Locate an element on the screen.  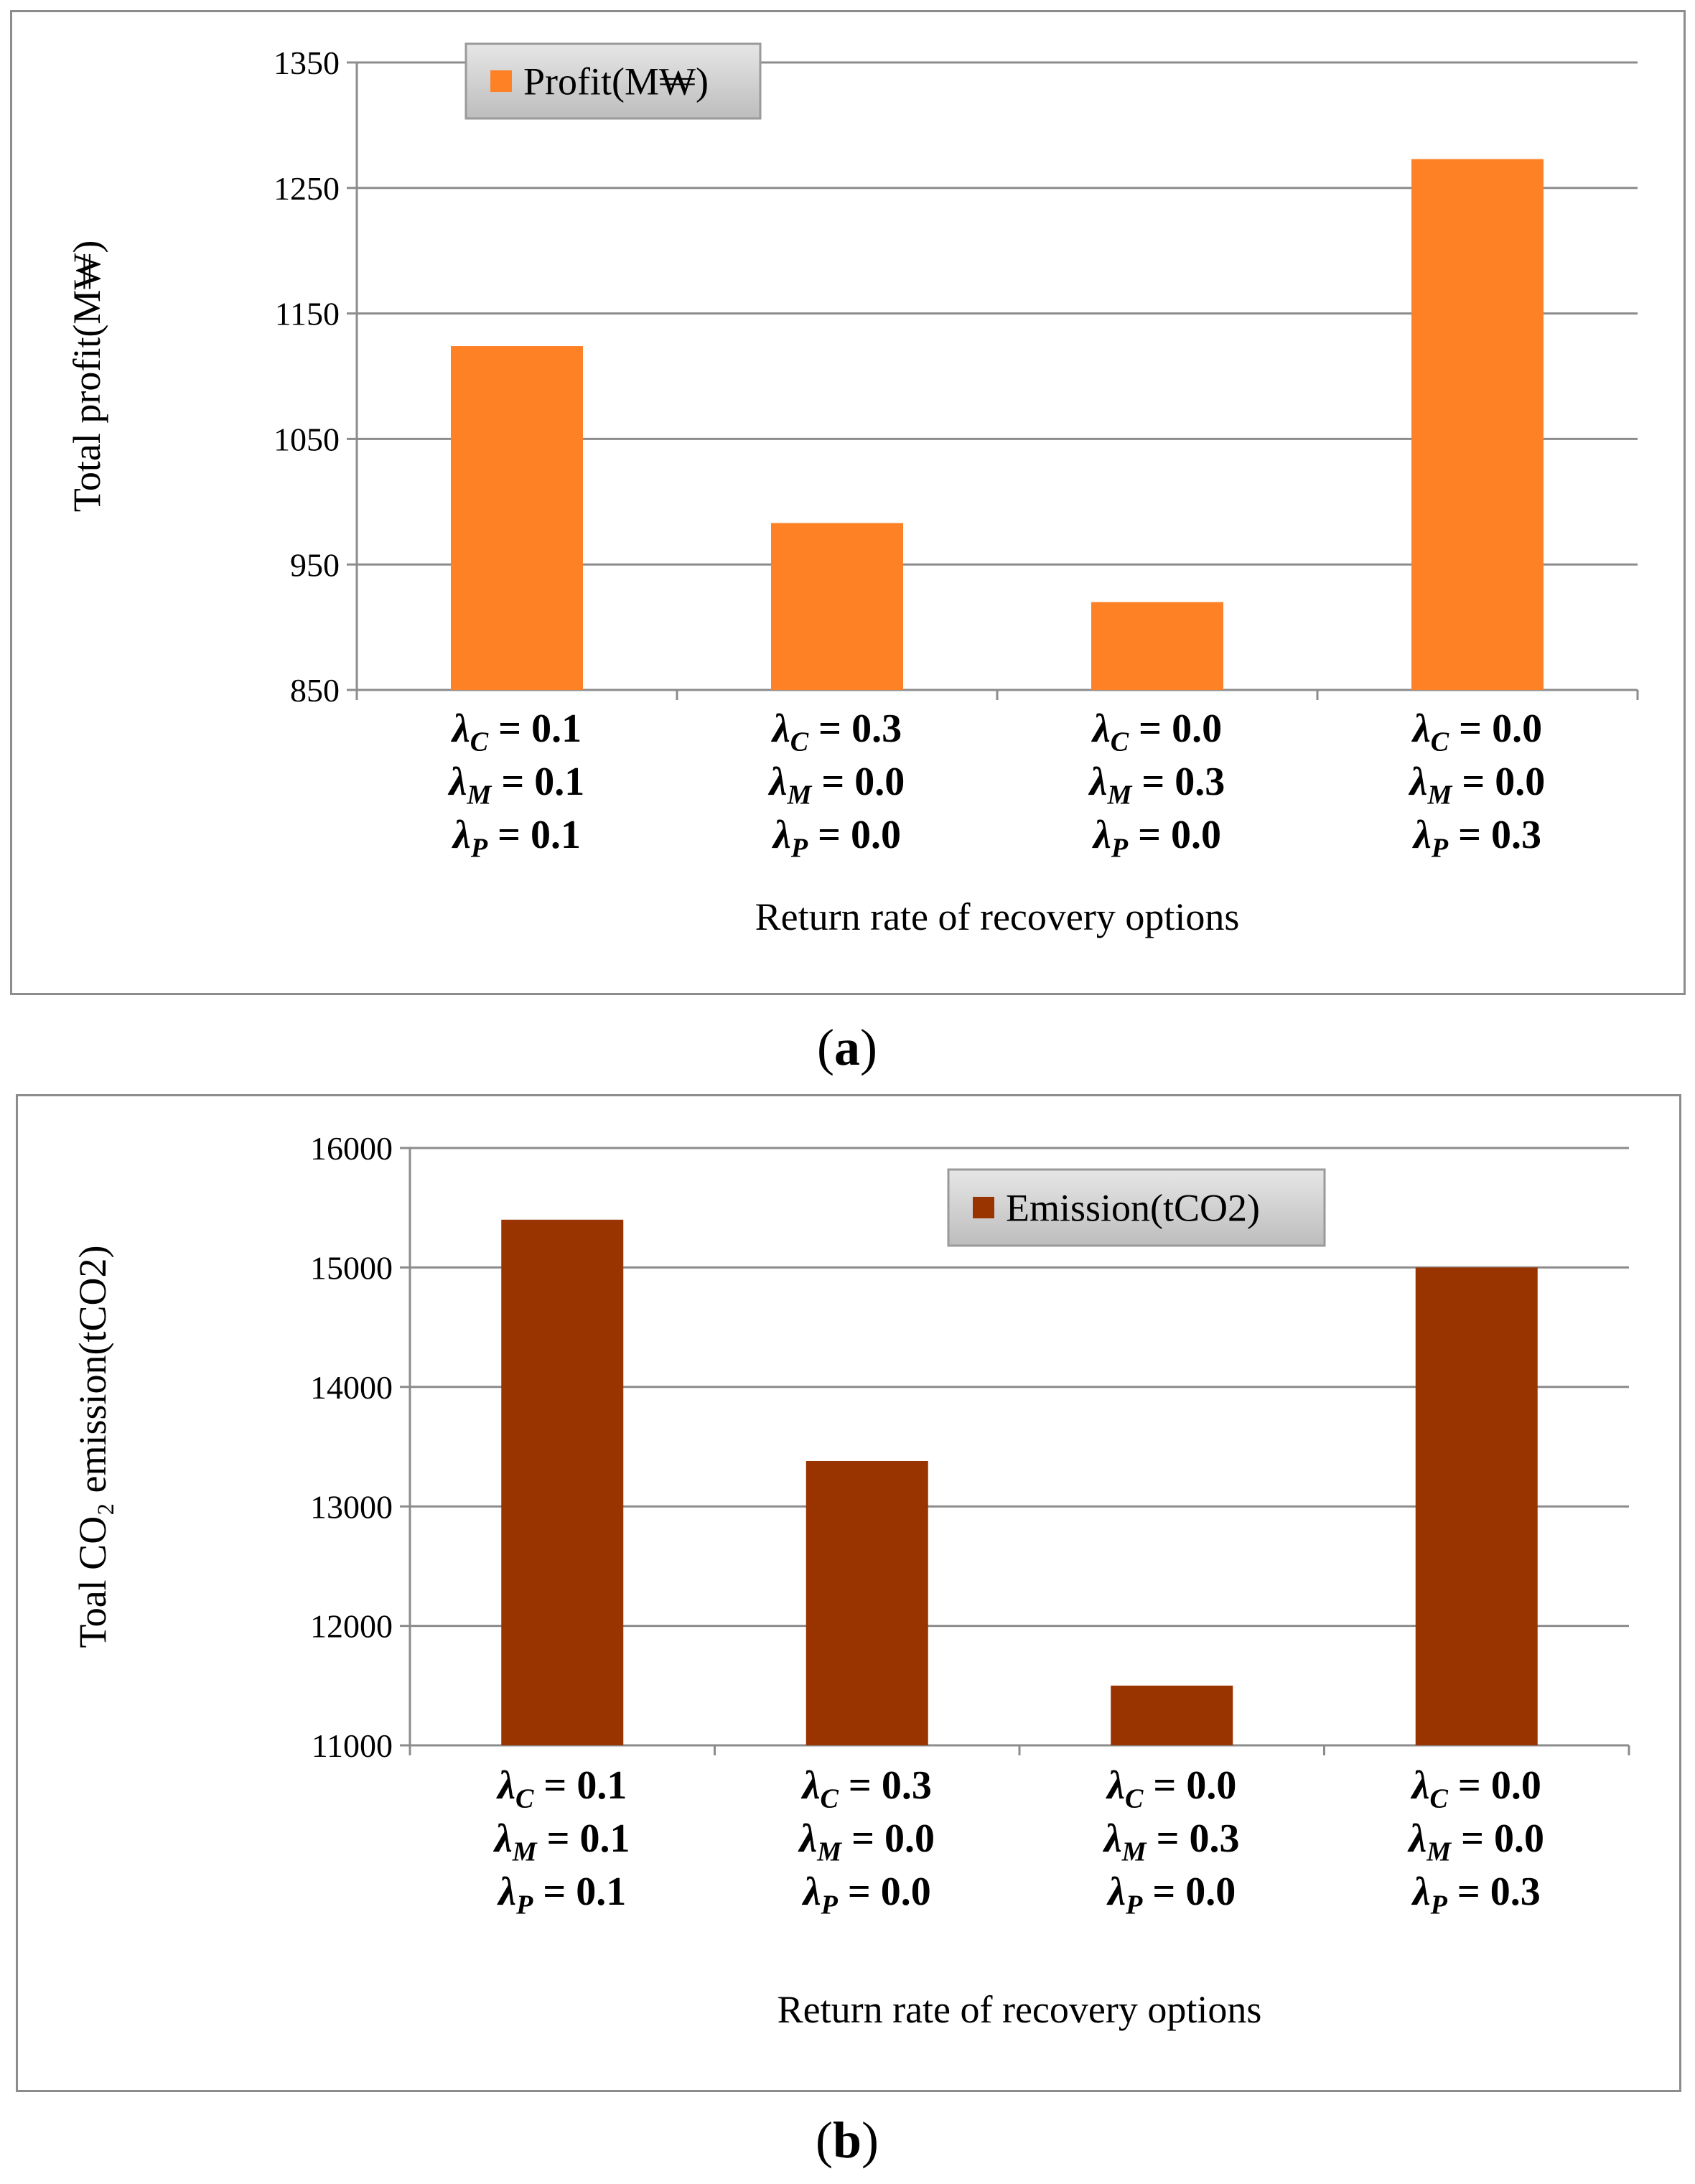
chart-a-y-tick-label: 1250 is located at coordinates (307, 188).